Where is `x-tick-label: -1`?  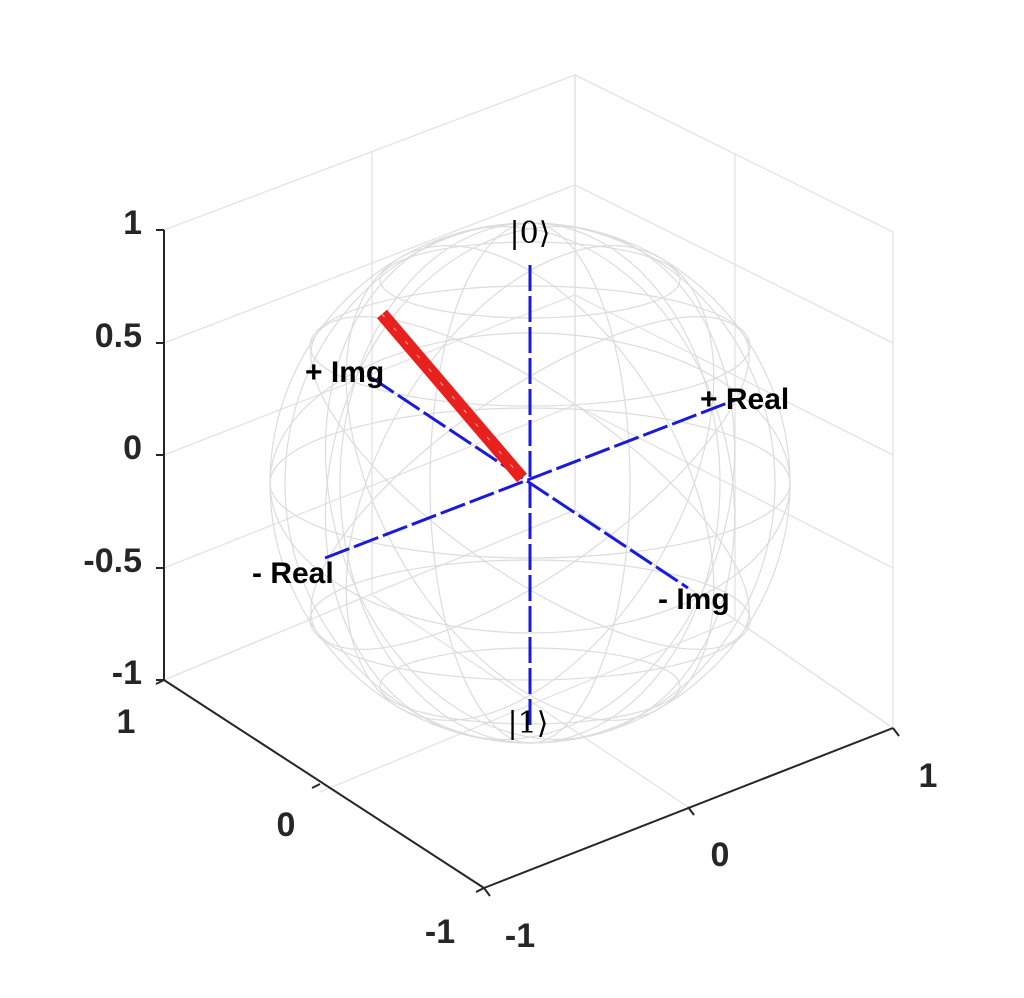 x-tick-label: -1 is located at coordinates (520, 936).